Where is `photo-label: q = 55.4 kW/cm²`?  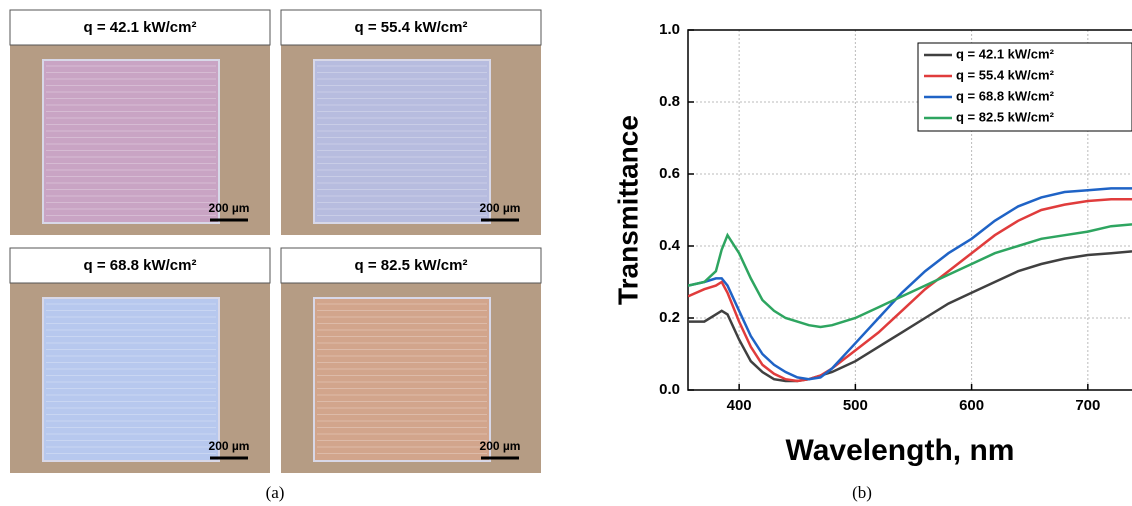
photo-label: q = 55.4 kW/cm² is located at coordinates (411, 27).